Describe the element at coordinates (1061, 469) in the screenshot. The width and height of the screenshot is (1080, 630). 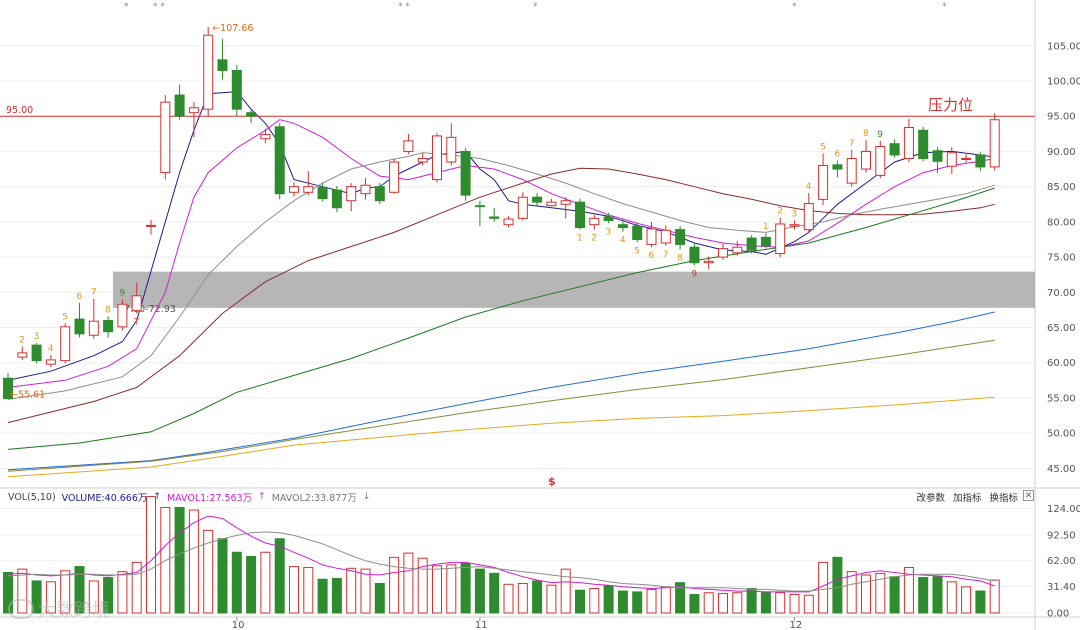
I see `price-tick-label: 45.00` at that location.